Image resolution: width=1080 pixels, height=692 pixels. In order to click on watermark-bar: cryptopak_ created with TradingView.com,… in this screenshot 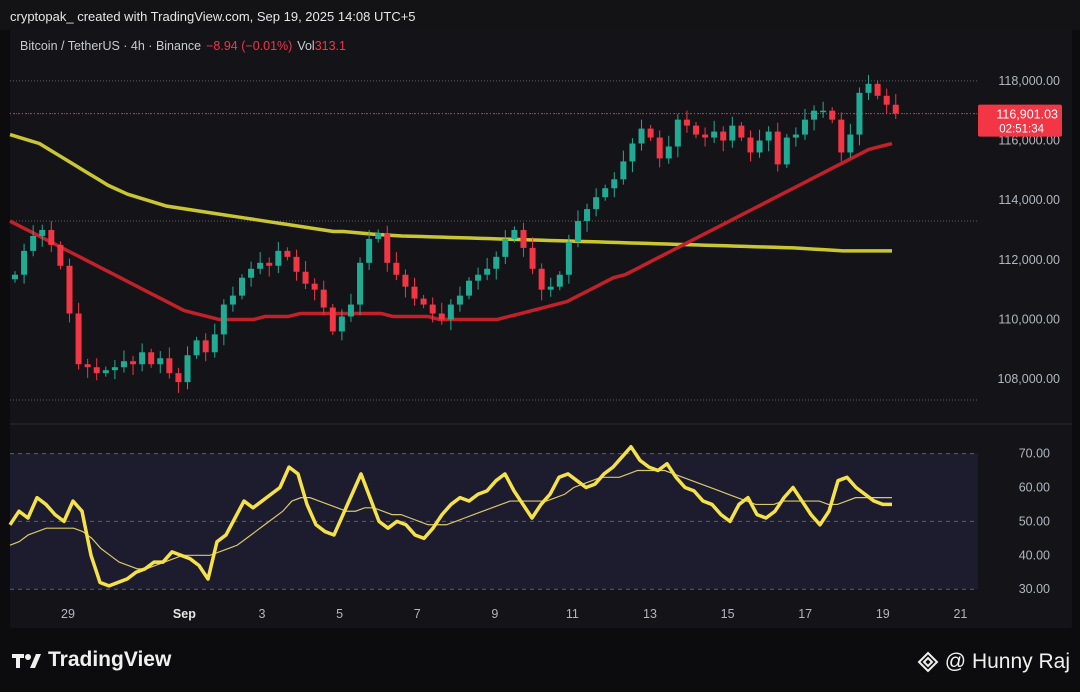, I will do `click(540, 15)`.